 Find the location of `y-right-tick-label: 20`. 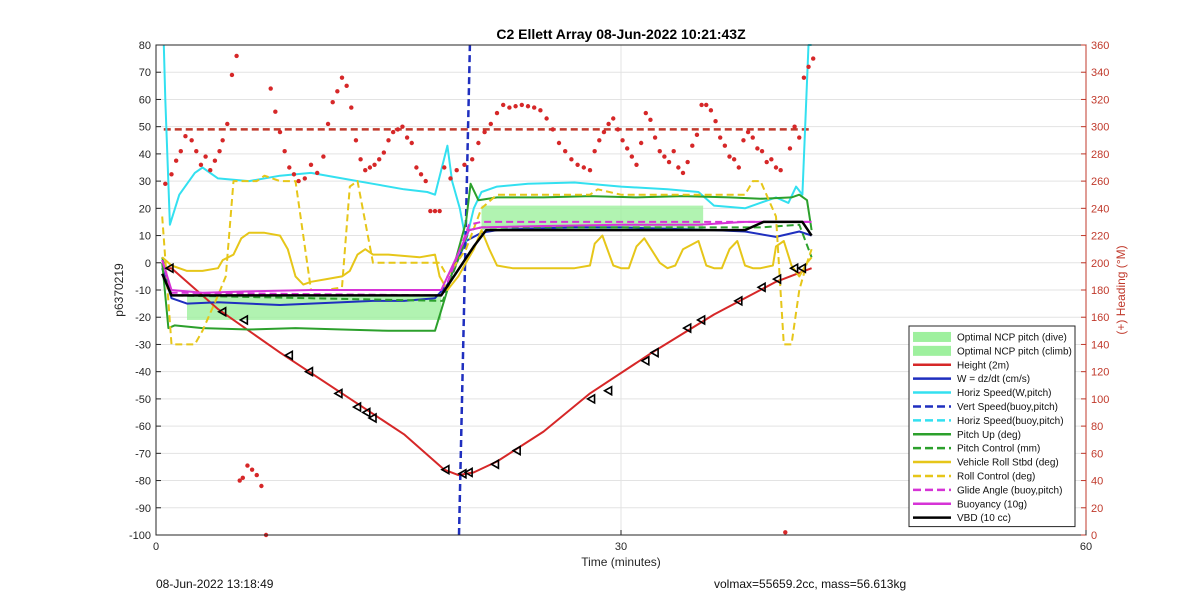

y-right-tick-label: 20 is located at coordinates (1097, 509).